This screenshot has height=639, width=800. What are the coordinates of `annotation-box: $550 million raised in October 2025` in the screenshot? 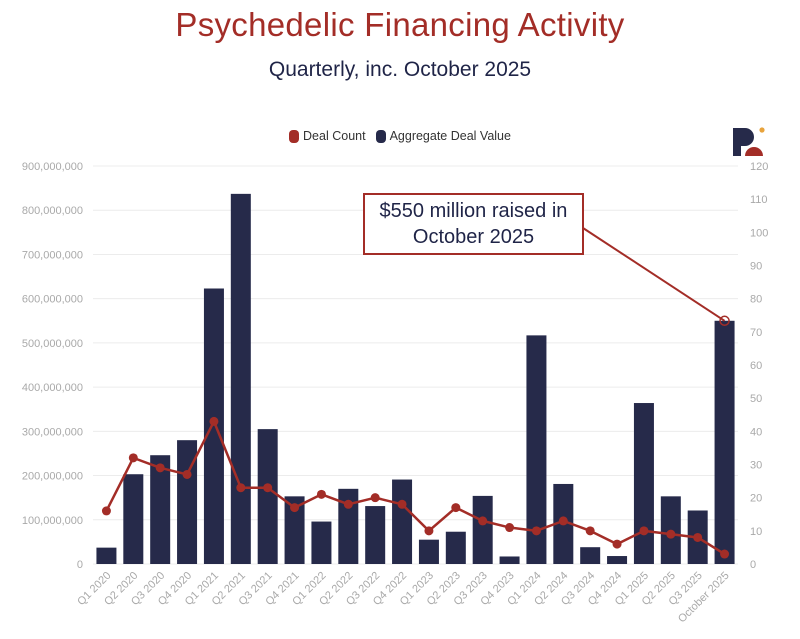 It's located at (473, 224).